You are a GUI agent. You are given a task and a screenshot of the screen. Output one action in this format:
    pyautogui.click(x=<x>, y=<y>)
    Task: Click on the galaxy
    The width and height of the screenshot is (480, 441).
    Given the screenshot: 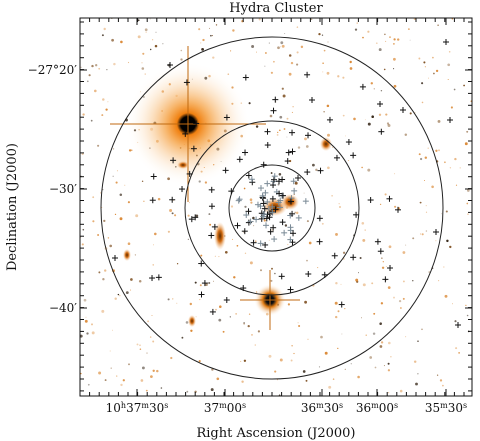 What is the action you would take?
    pyautogui.click(x=326, y=144)
    